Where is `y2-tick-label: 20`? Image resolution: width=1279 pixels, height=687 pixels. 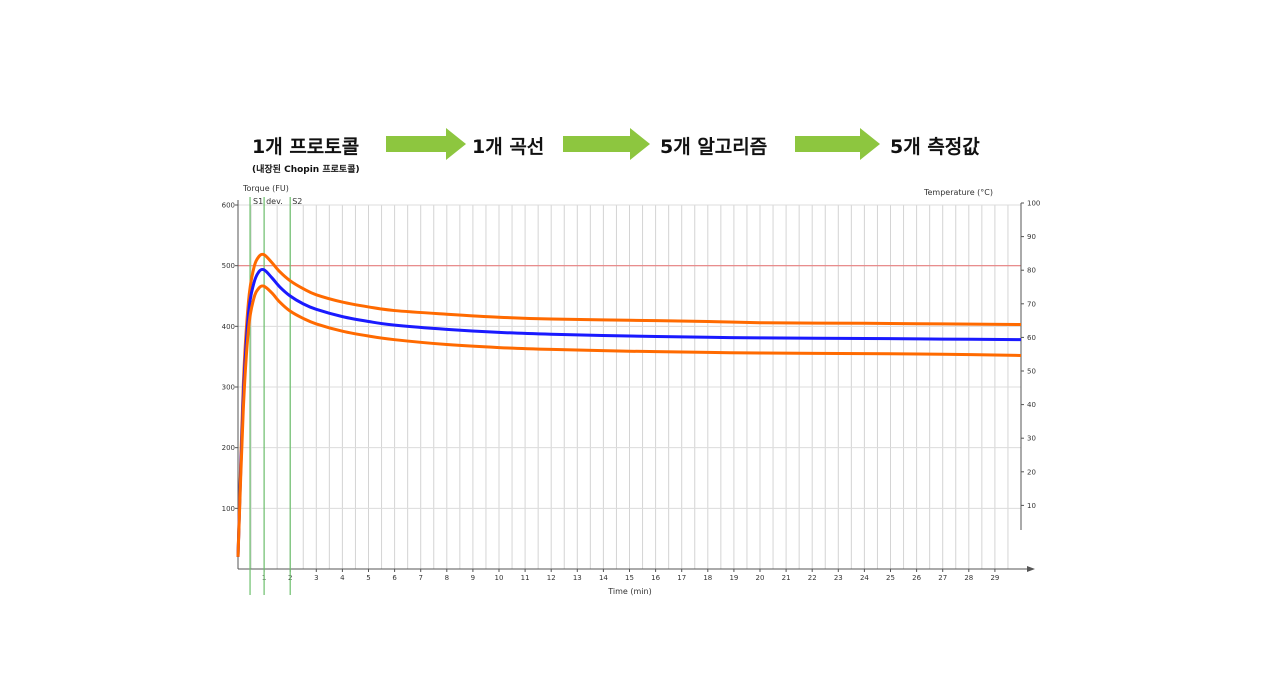 y2-tick-label: 20 is located at coordinates (1031, 472).